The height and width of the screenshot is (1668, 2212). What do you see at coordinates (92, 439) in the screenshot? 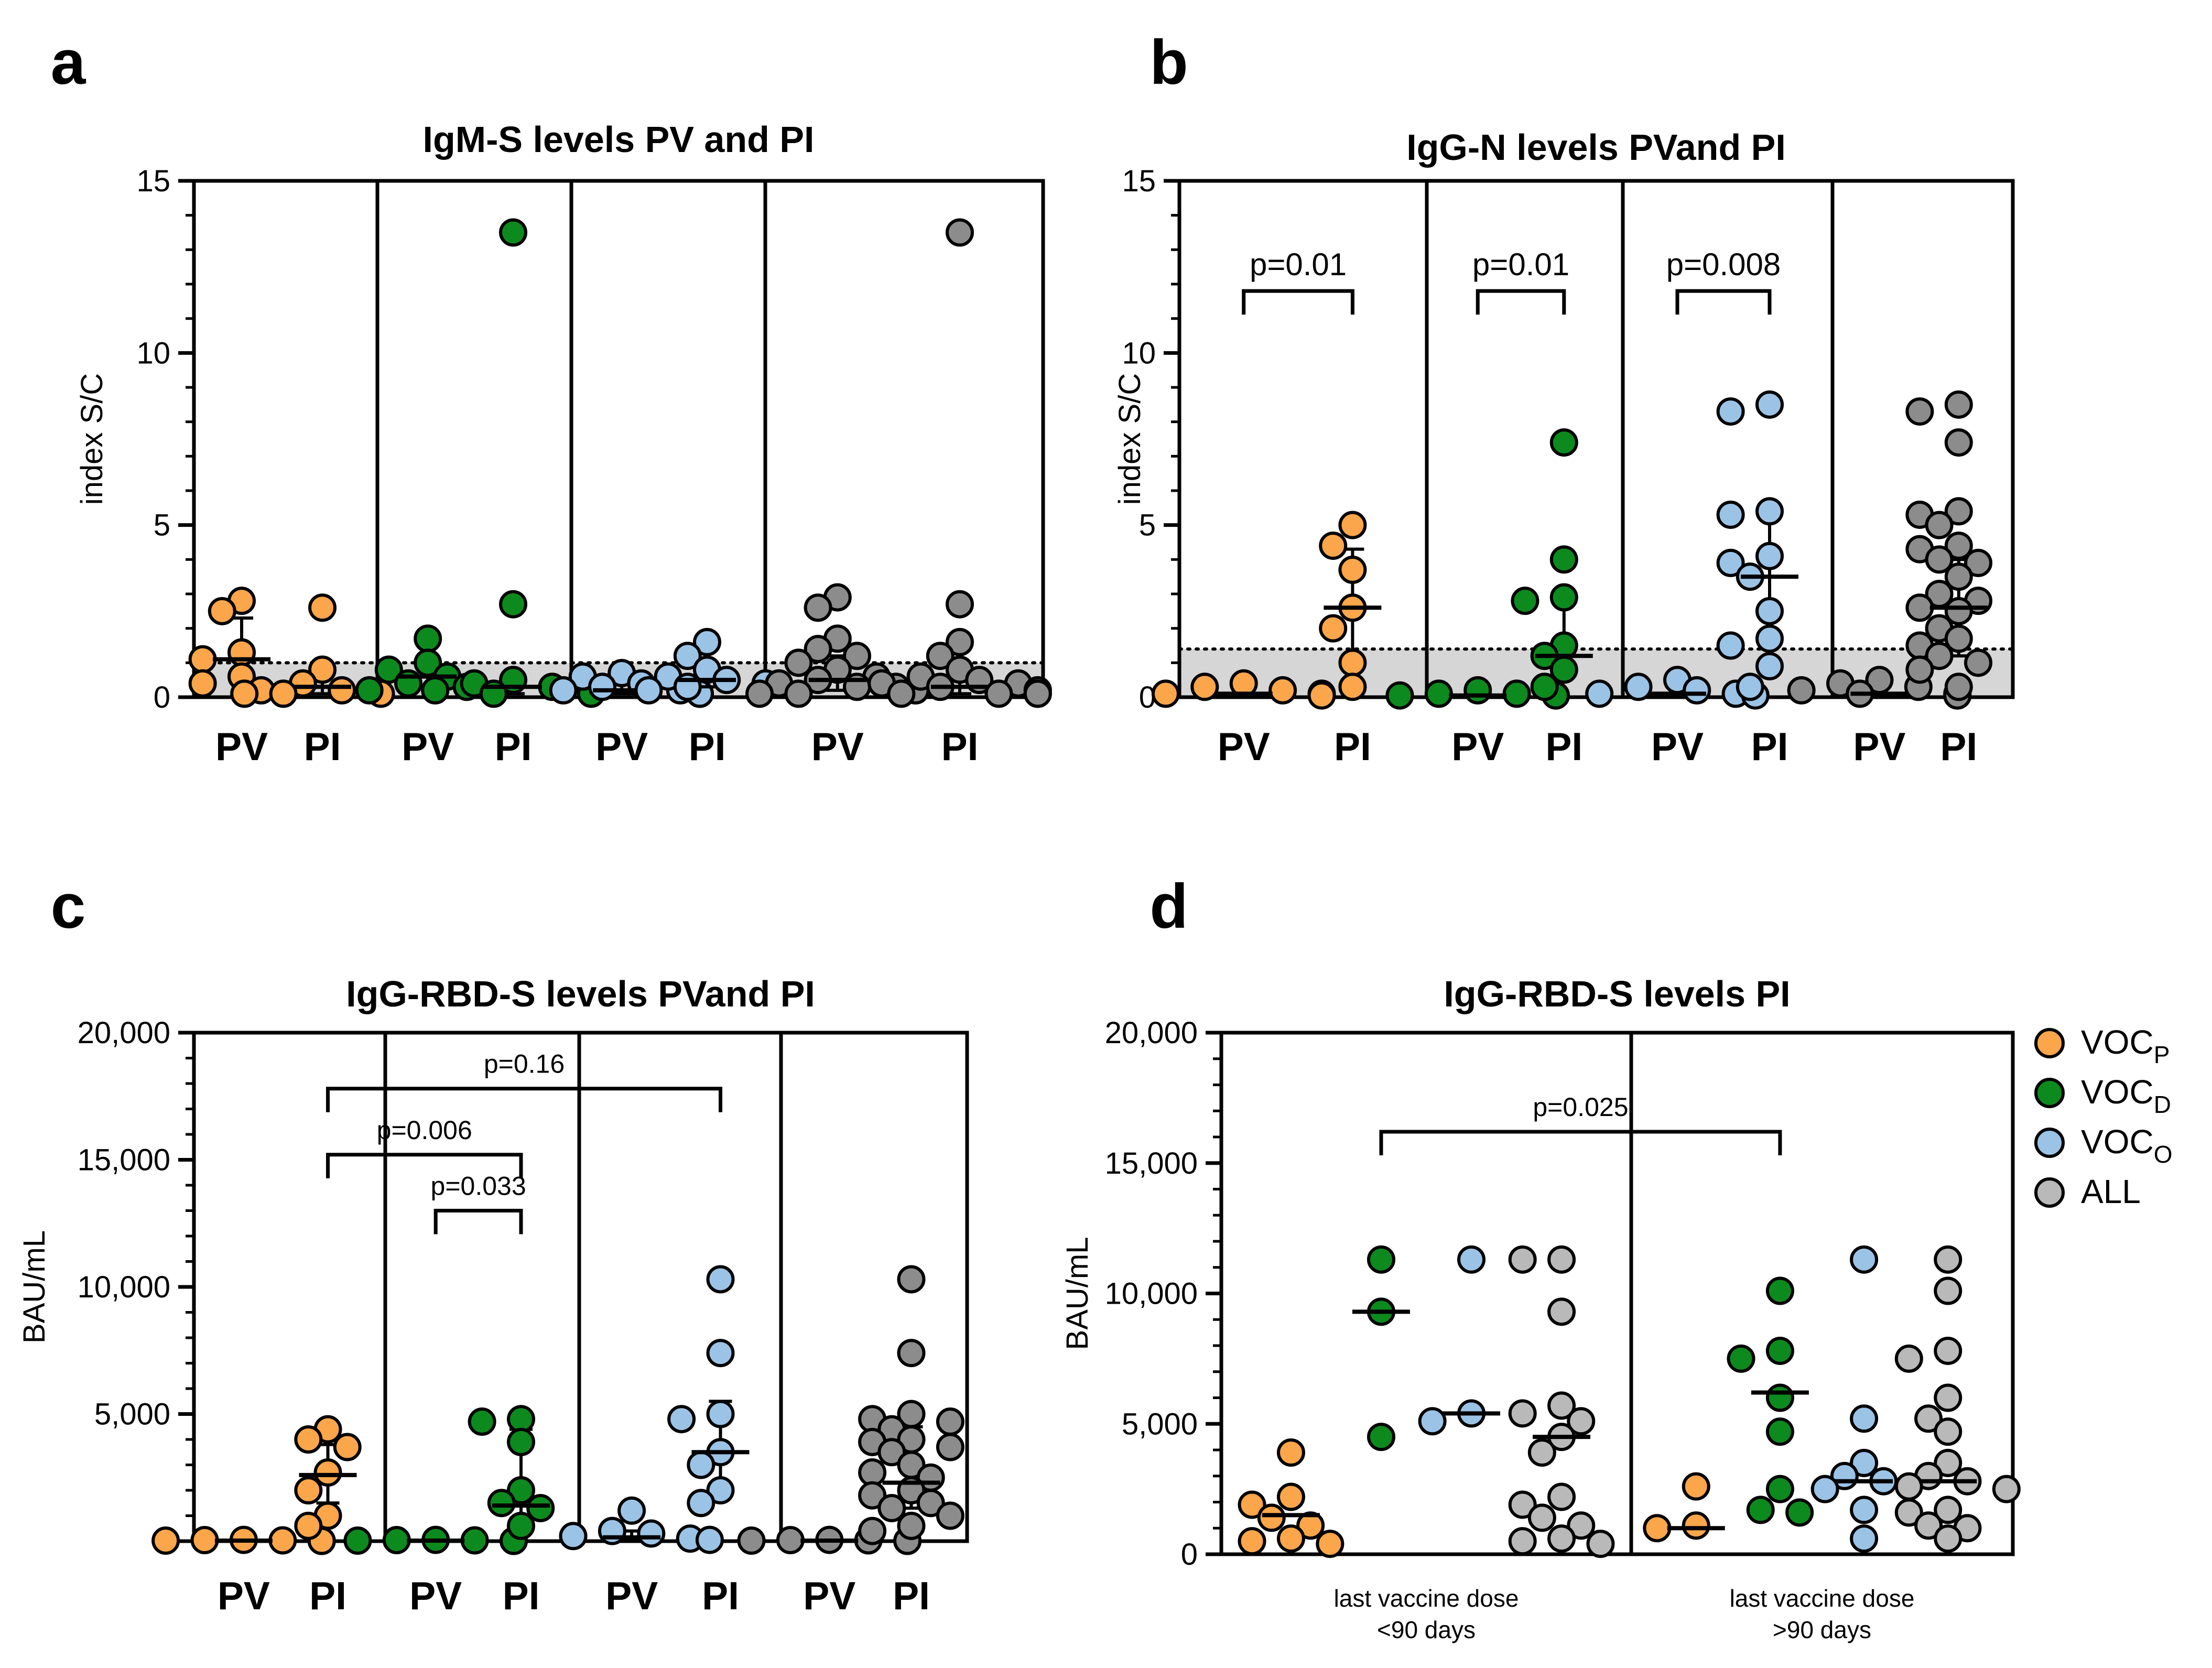
I see `y-axis-label: index S/C` at bounding box center [92, 439].